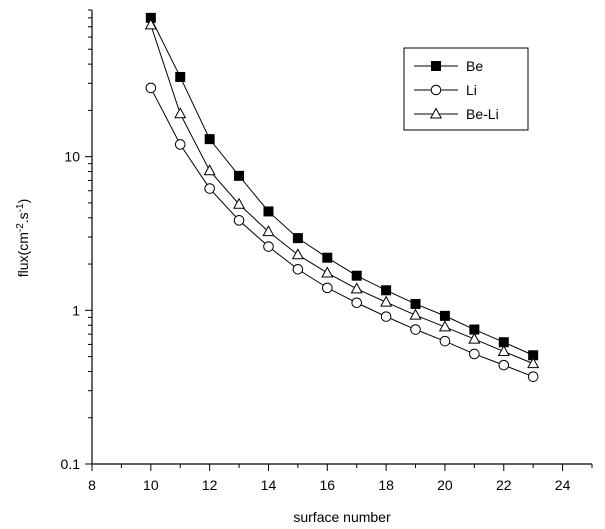 This screenshot has height=529, width=605. I want to click on y-axis-label-sup1: -2, so click(20, 227).